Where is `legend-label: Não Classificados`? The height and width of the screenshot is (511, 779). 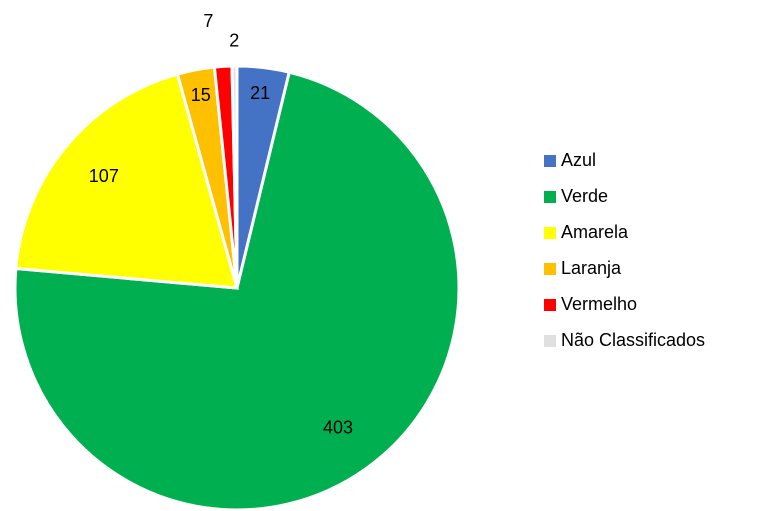
legend-label: Não Classificados is located at coordinates (633, 340).